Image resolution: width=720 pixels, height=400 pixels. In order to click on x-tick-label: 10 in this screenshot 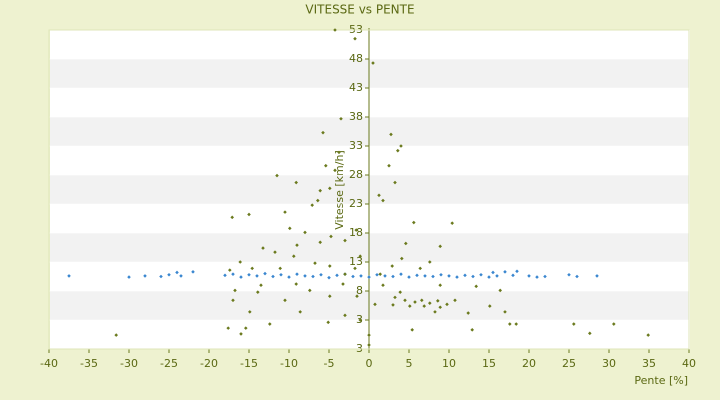, I will do `click(449, 363)`.